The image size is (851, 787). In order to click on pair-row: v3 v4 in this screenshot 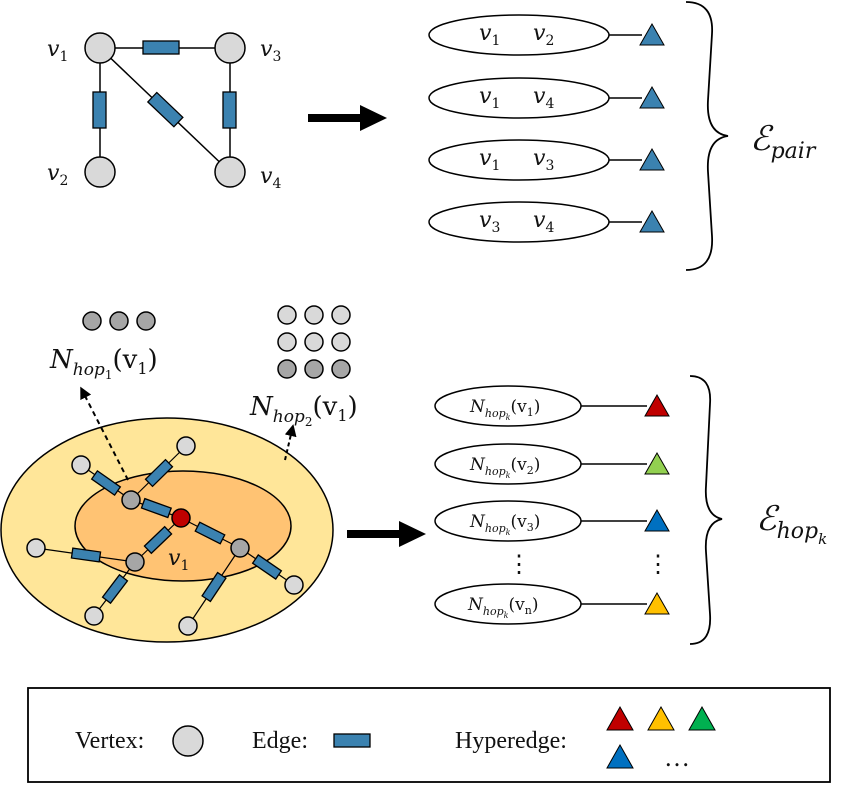, I will do `click(546, 222)`.